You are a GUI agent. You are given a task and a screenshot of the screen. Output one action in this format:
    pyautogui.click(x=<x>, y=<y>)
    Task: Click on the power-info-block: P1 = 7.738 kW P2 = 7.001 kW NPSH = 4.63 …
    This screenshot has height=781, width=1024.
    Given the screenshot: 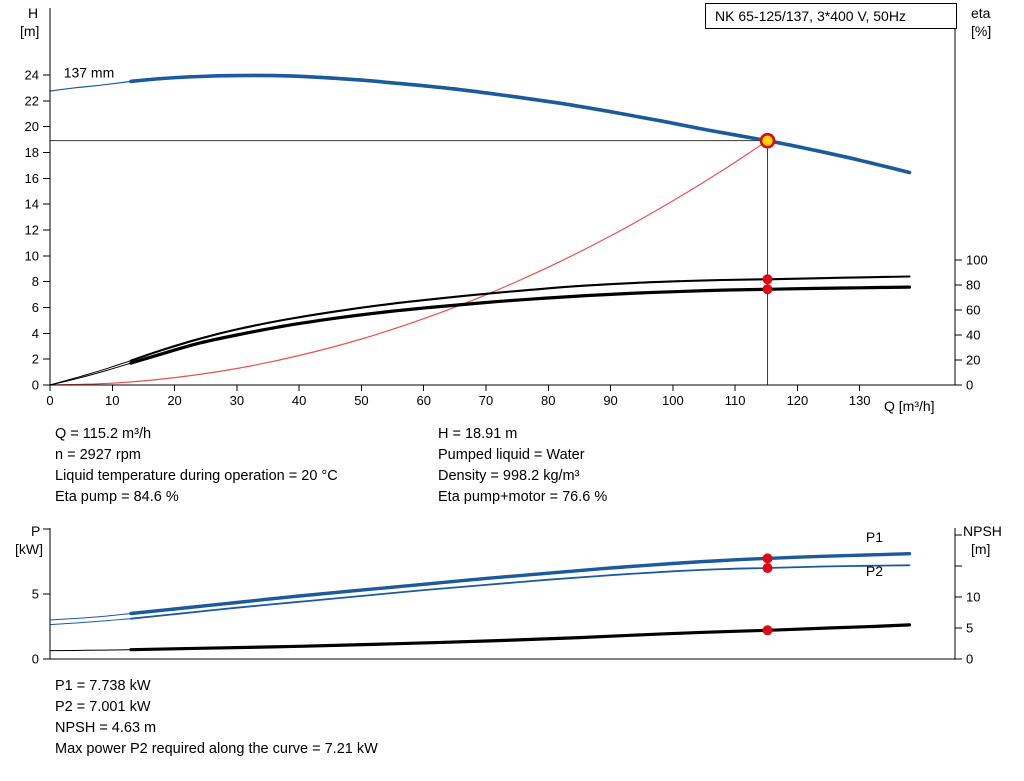 What is the action you would take?
    pyautogui.click(x=216, y=718)
    